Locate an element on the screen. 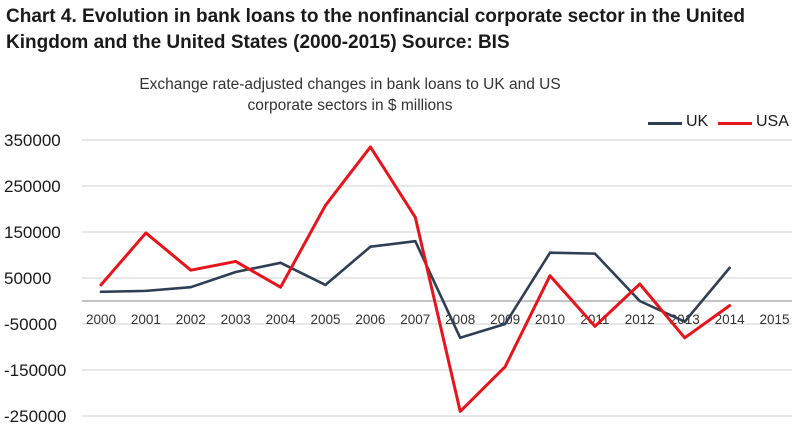 The width and height of the screenshot is (800, 430). legend-label-uk: UK is located at coordinates (697, 121).